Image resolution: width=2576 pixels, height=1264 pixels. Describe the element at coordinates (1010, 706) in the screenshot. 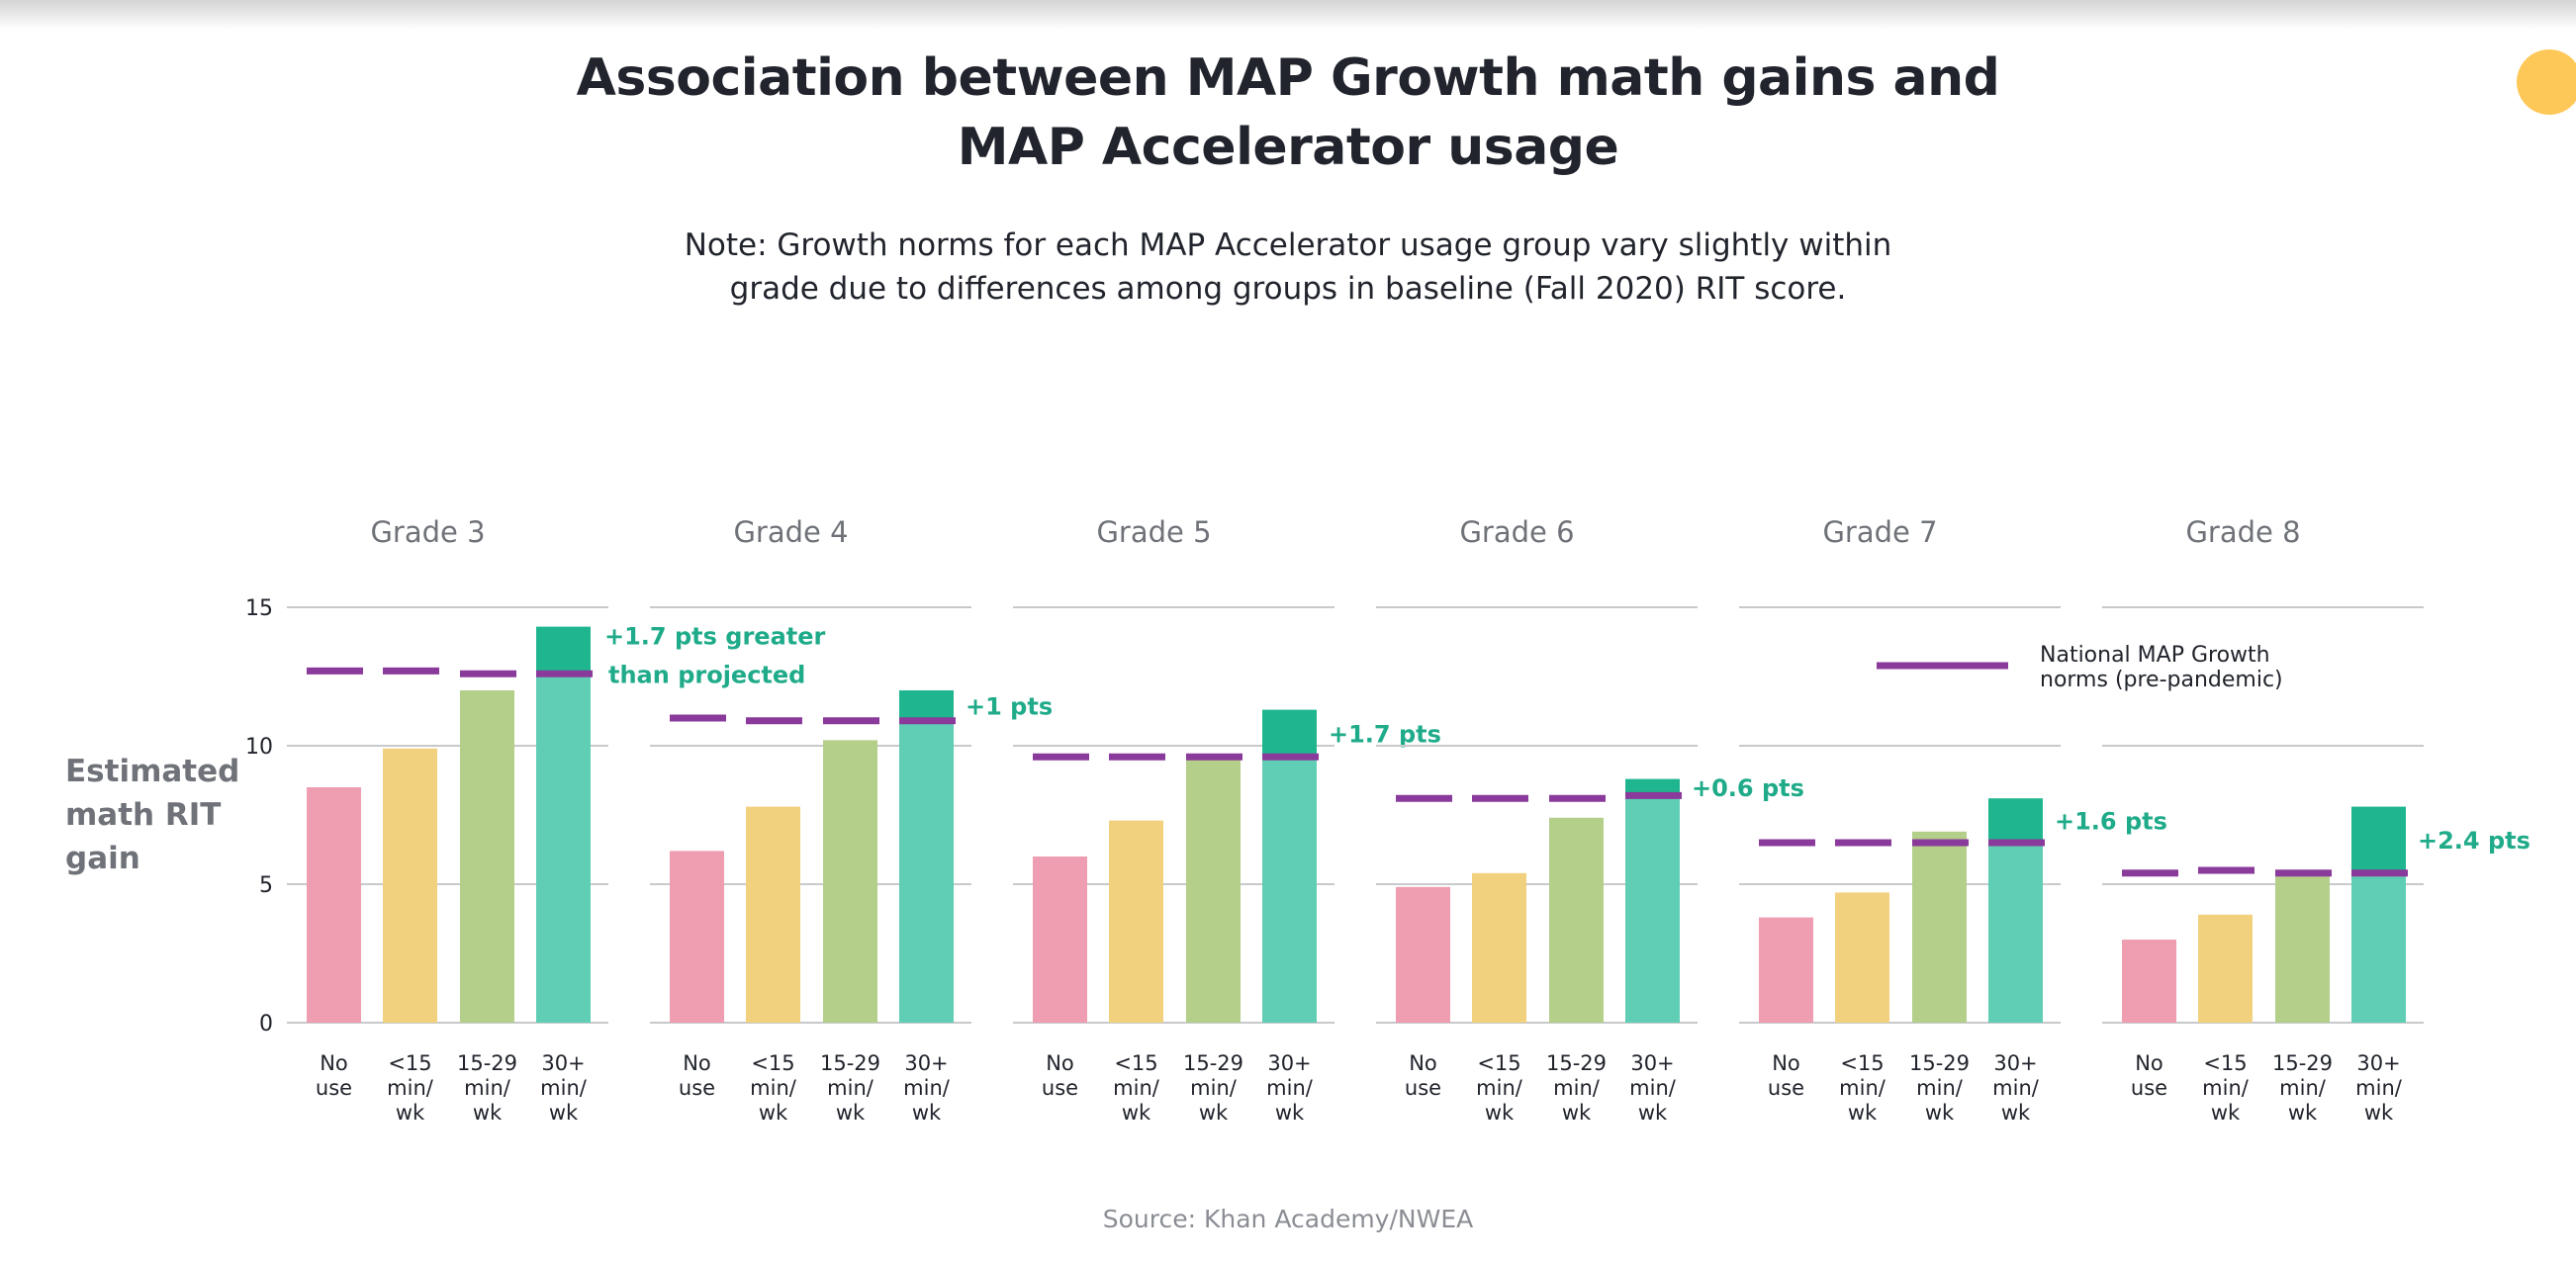

I see `gain-annotation: +1 pts` at that location.